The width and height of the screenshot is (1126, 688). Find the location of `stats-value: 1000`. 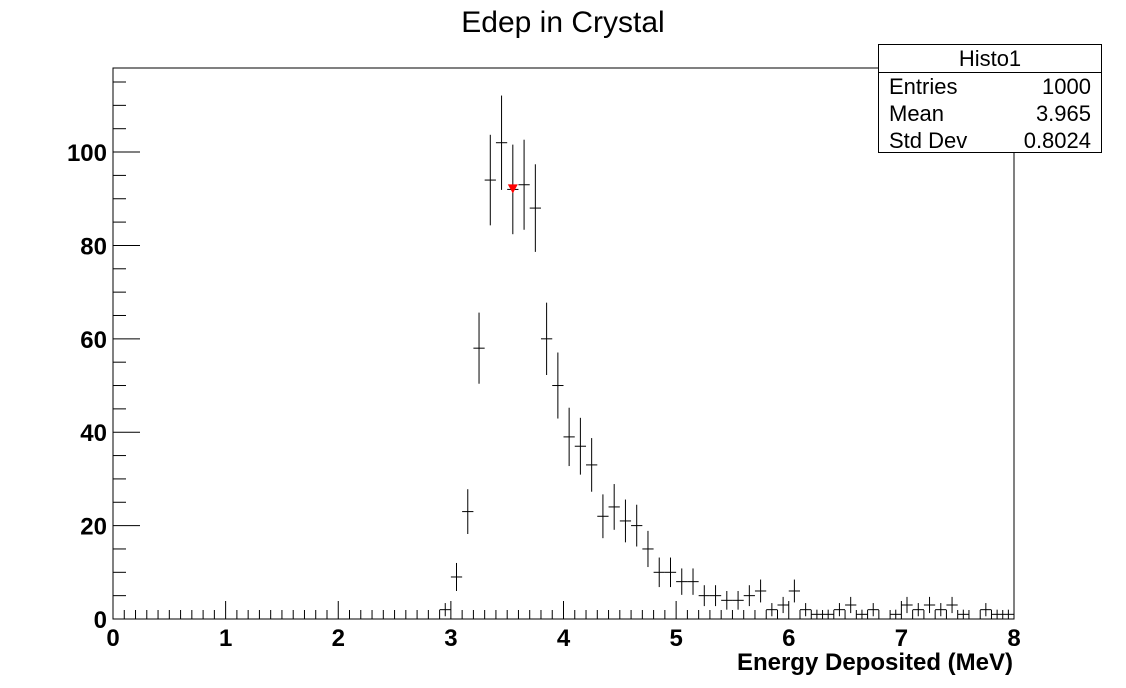

stats-value: 1000 is located at coordinates (1066, 86).